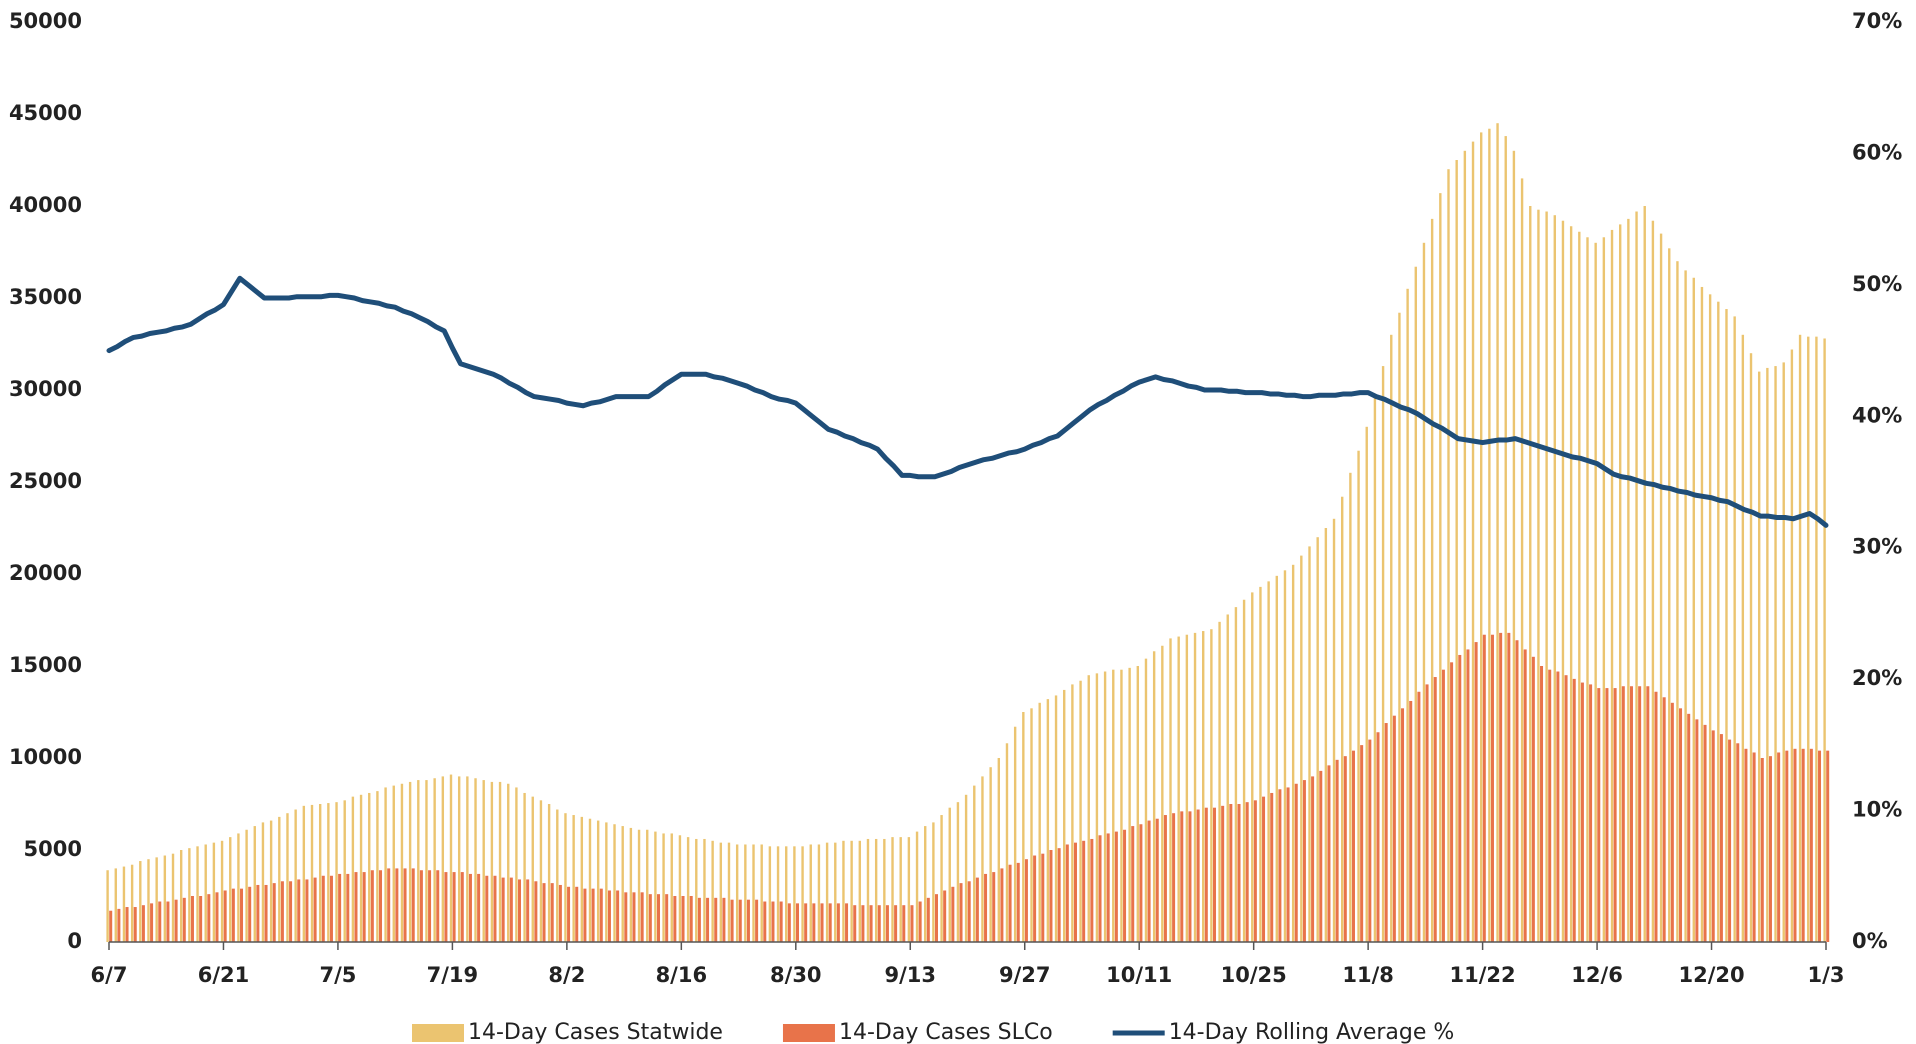 This screenshot has height=1044, width=1916. What do you see at coordinates (74, 941) in the screenshot?
I see `y-tick-label: 0` at bounding box center [74, 941].